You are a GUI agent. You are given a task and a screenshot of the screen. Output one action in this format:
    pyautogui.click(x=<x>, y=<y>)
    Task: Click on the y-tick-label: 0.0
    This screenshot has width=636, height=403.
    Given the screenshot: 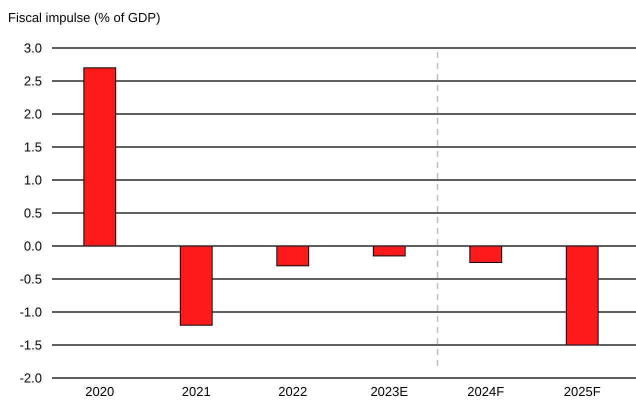 What is the action you would take?
    pyautogui.click(x=33, y=246)
    